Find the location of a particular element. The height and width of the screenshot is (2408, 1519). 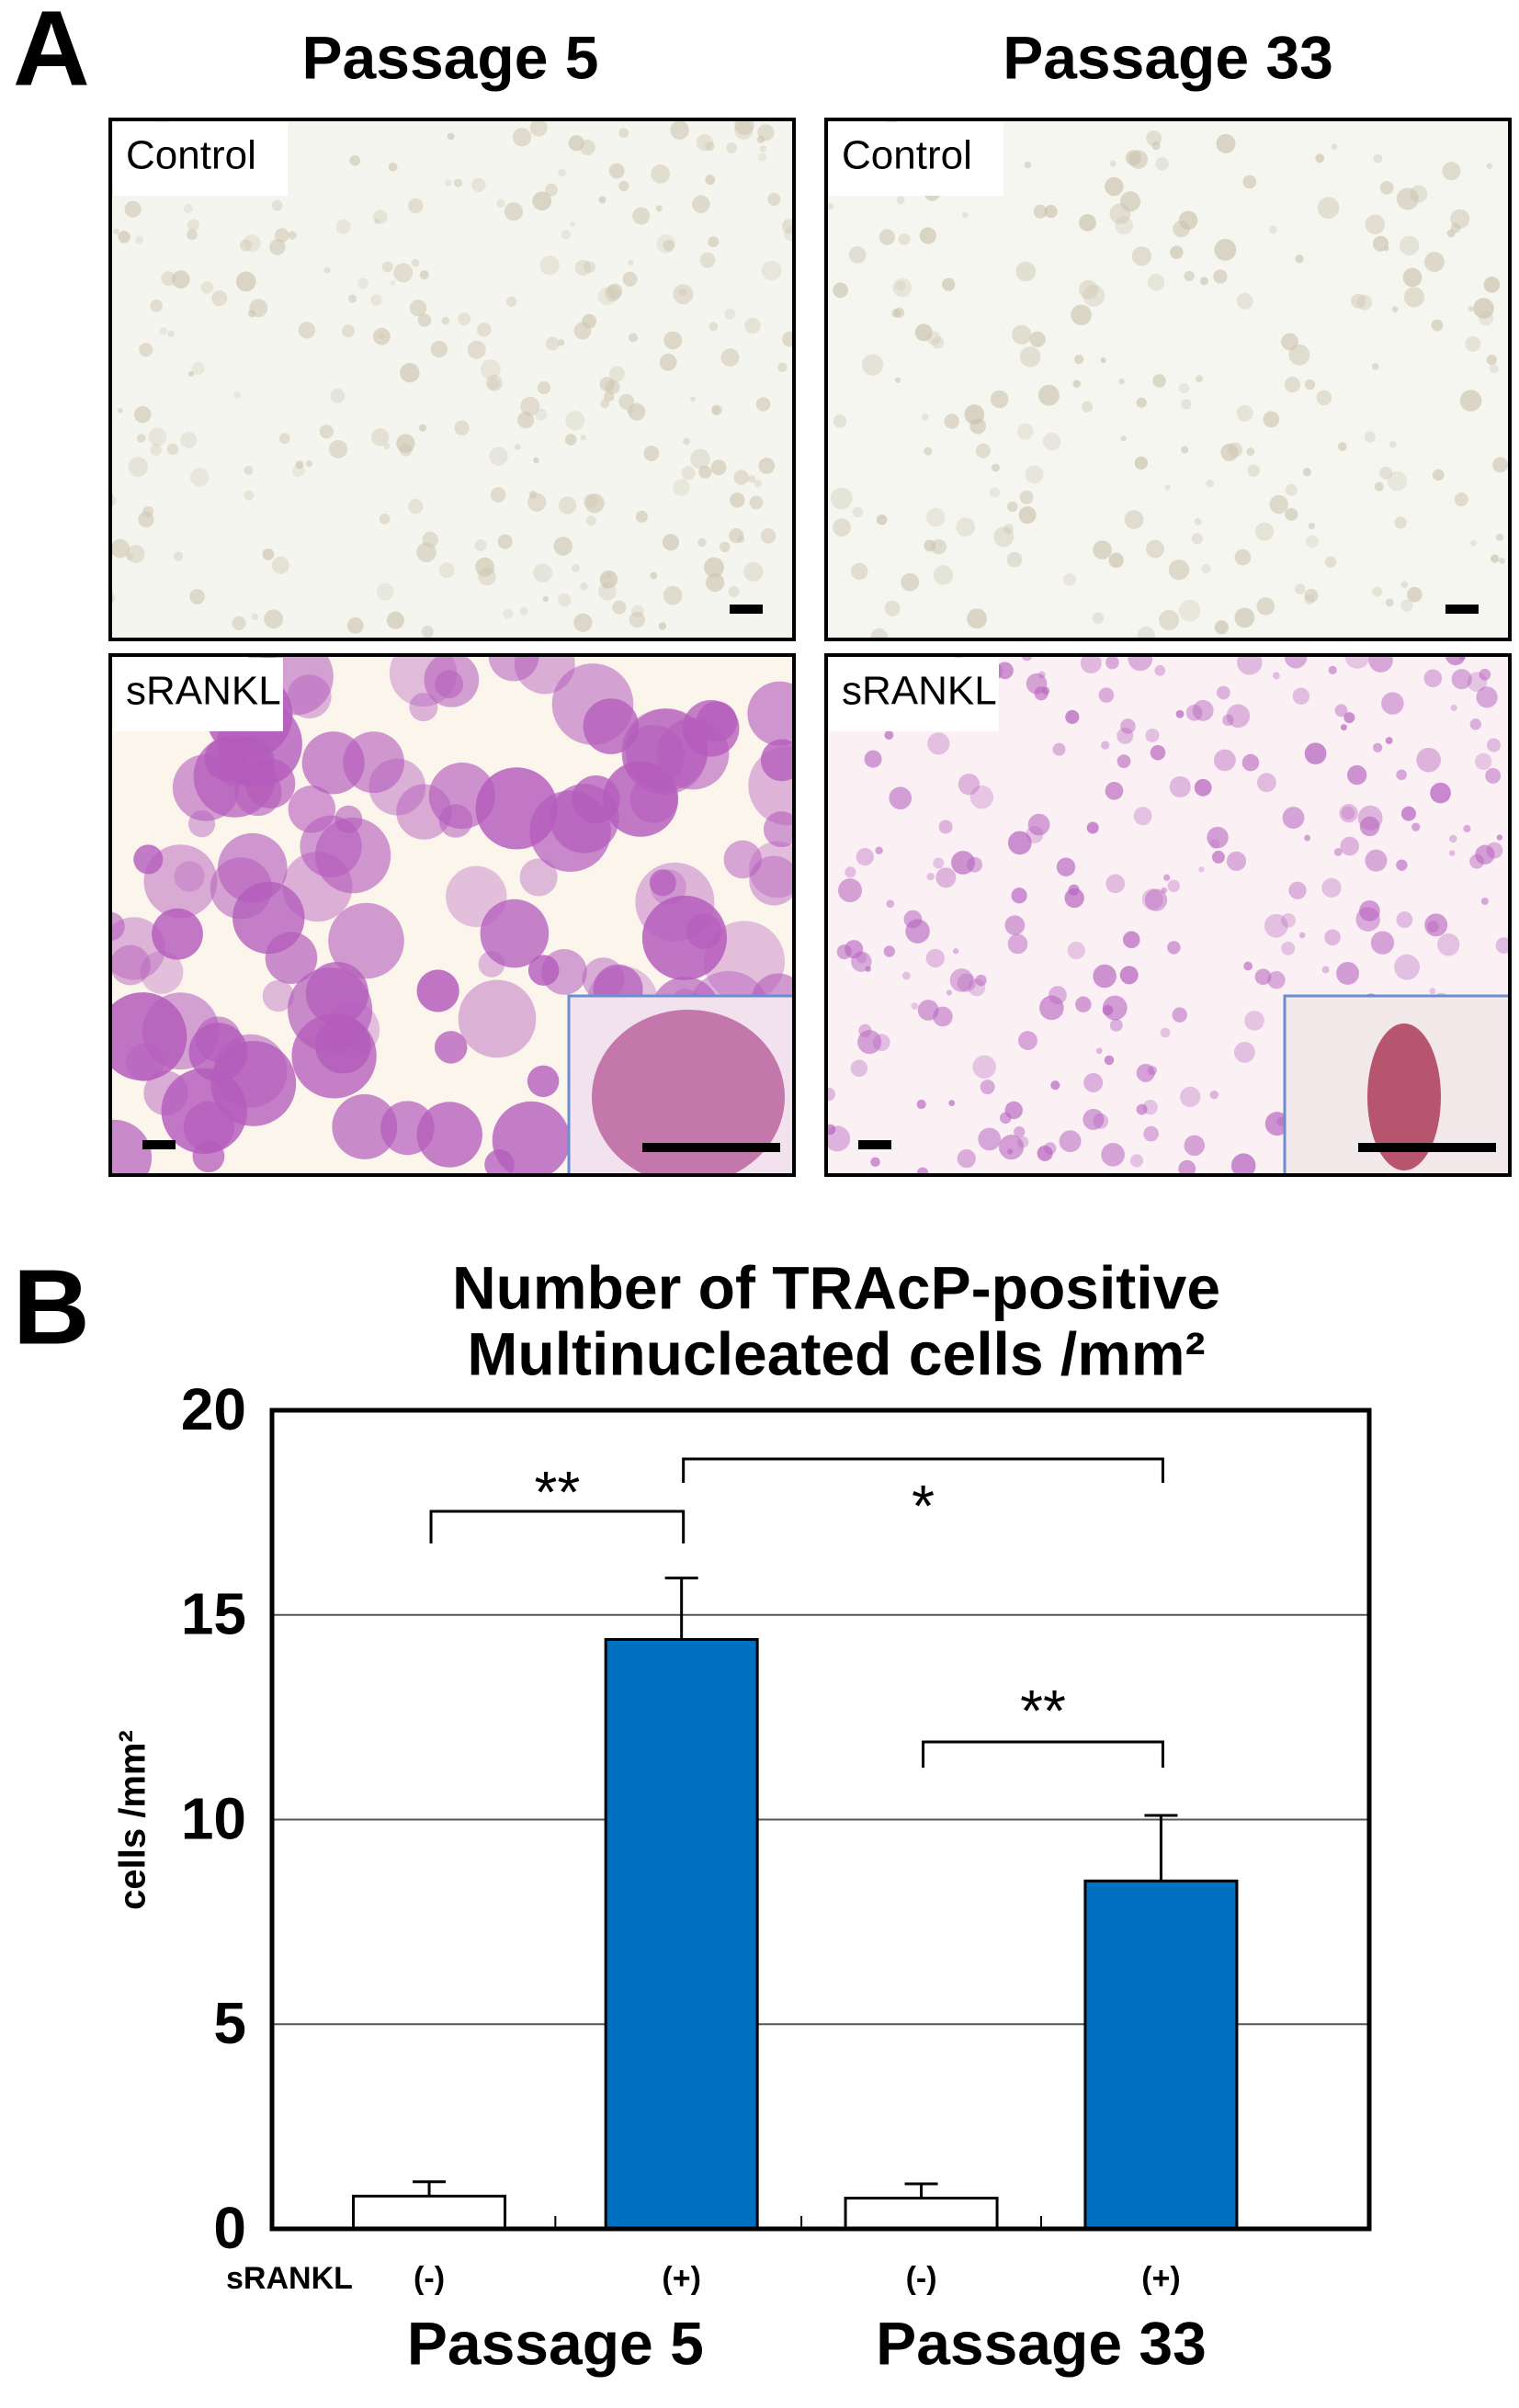

bar is located at coordinates (681, 1934).